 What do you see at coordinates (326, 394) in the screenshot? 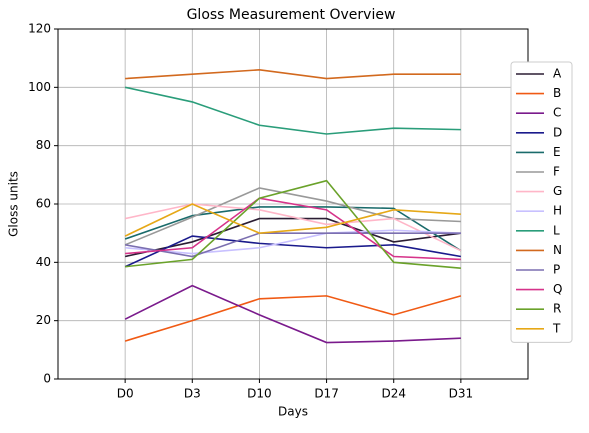
I see `x-tick-label: D17` at bounding box center [326, 394].